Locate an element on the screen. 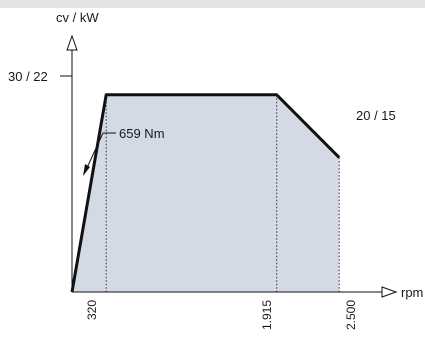 This screenshot has height=338, width=425. annotation-leader is located at coordinates (94, 151).